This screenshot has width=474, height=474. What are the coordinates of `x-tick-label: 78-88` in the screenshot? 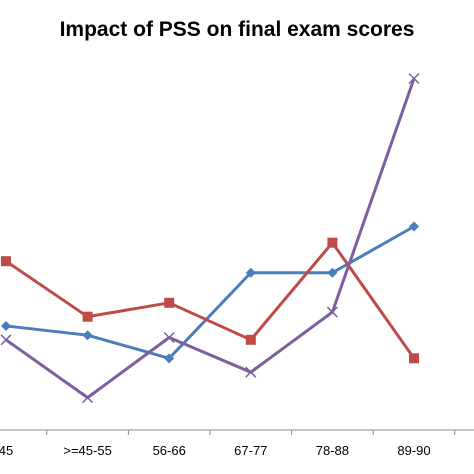 It's located at (332, 450).